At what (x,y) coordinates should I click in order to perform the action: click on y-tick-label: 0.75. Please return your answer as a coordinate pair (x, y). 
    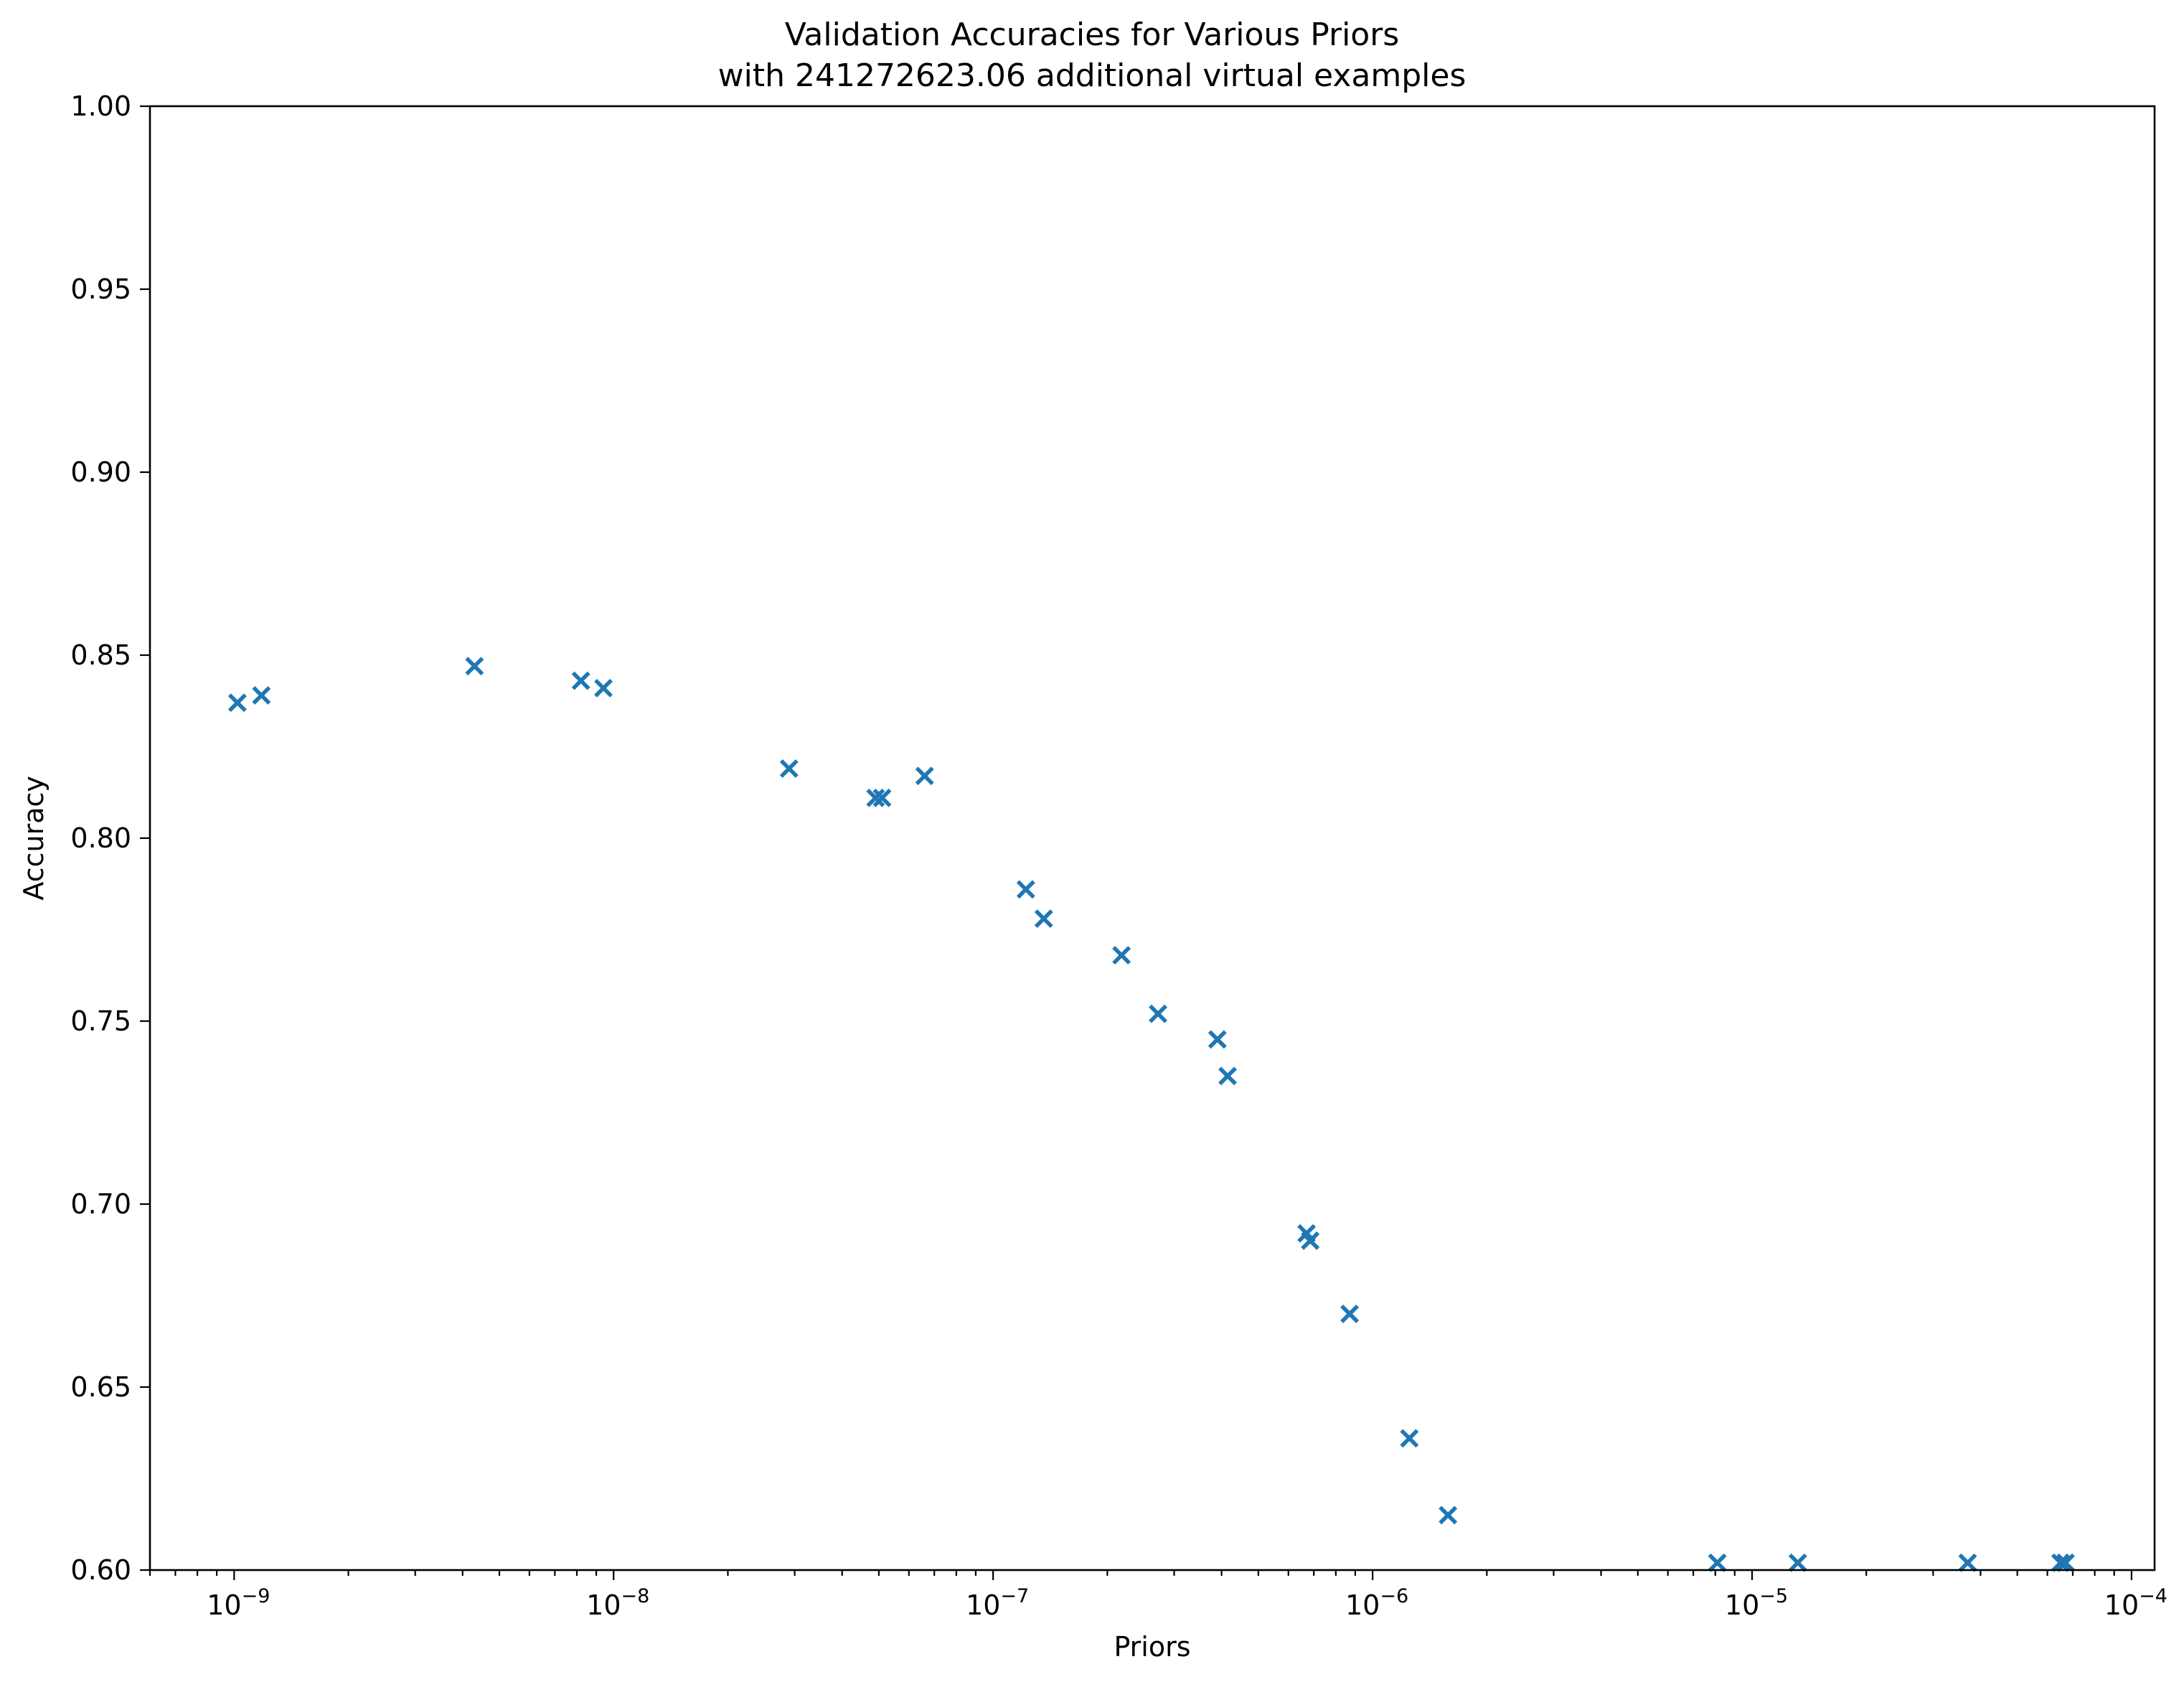
    Looking at the image, I should click on (101, 1021).